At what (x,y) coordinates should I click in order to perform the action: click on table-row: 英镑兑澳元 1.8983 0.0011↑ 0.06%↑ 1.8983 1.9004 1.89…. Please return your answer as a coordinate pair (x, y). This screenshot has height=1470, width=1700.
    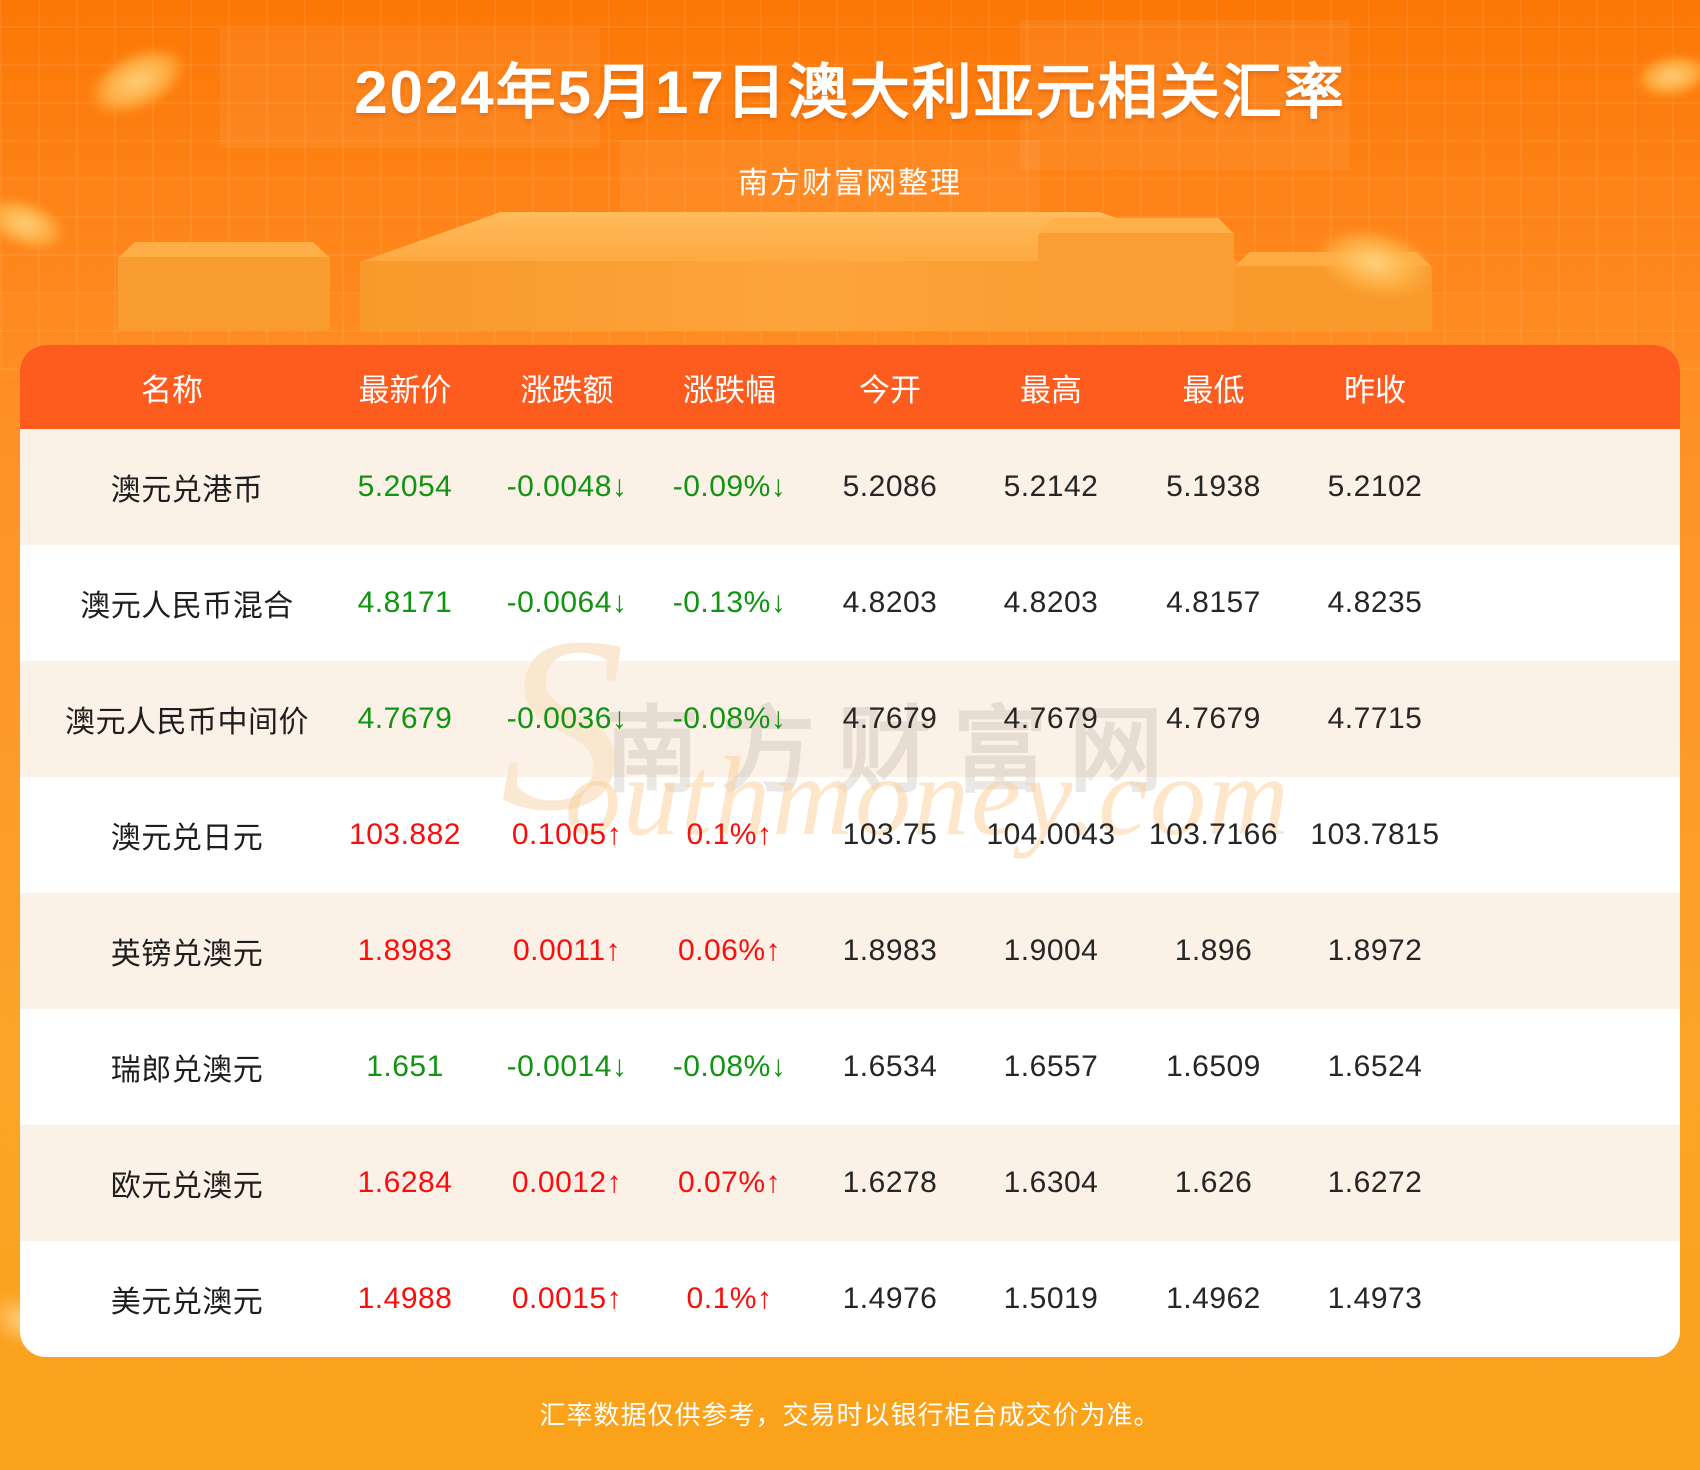
    Looking at the image, I should click on (850, 951).